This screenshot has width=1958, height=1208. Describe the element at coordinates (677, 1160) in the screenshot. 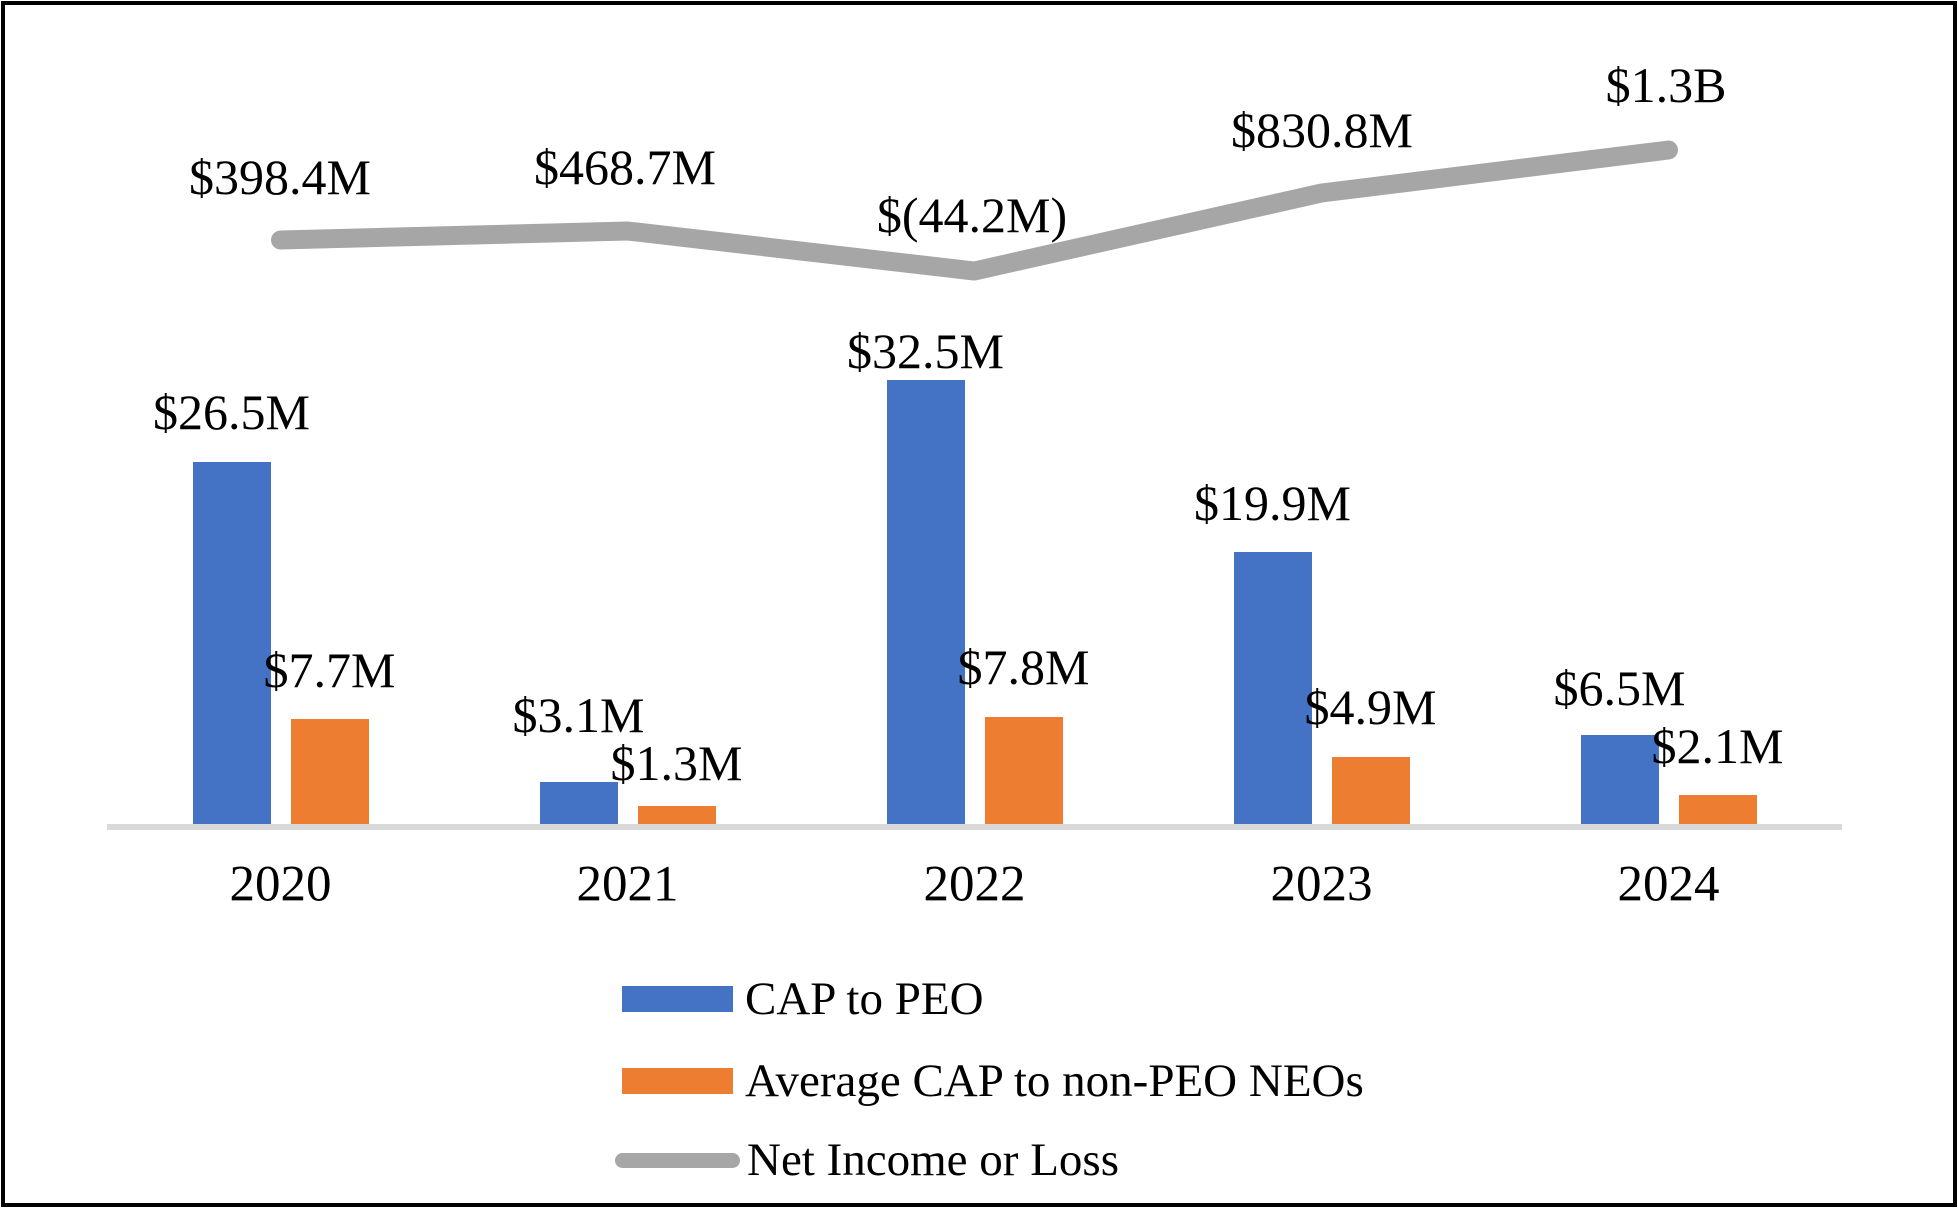

I see `legend-swatch-net-income-or-loss` at that location.